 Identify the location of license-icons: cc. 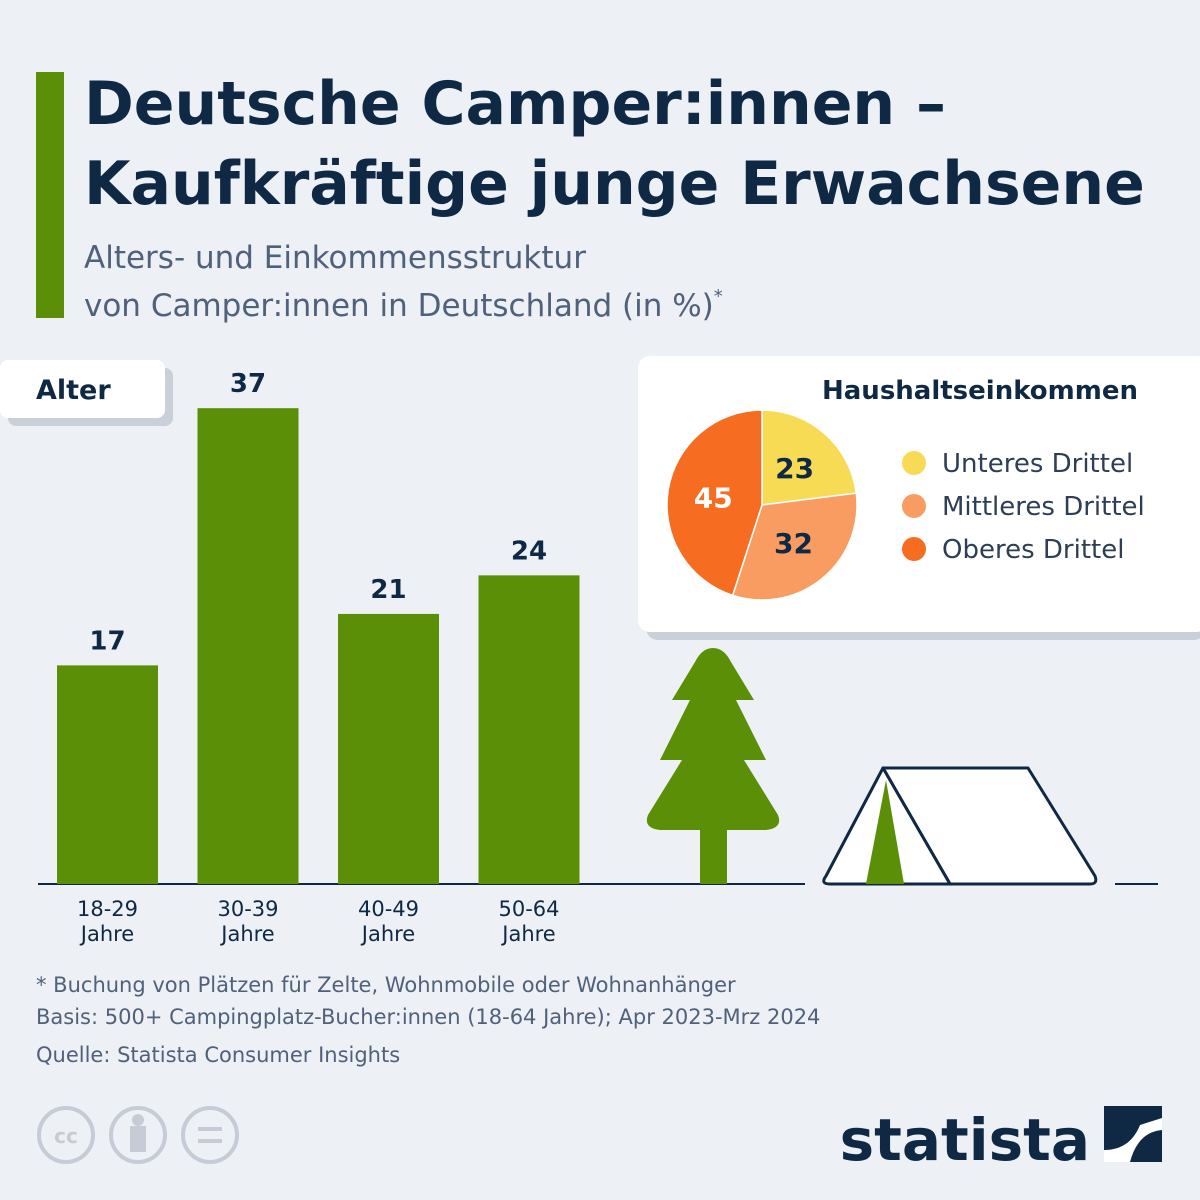
(138, 1135).